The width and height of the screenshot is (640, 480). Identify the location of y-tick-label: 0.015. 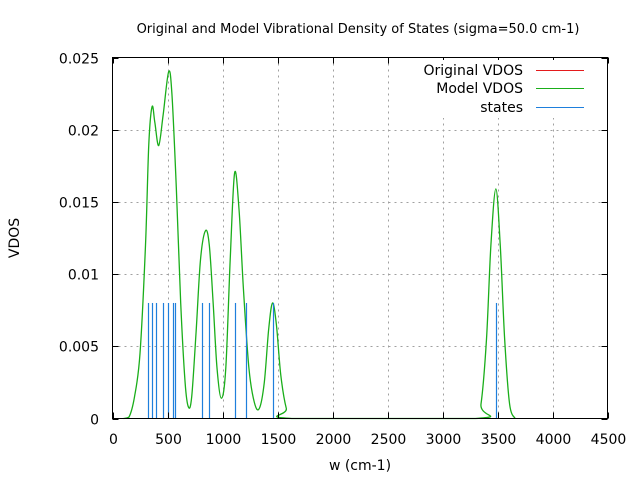
(79, 204).